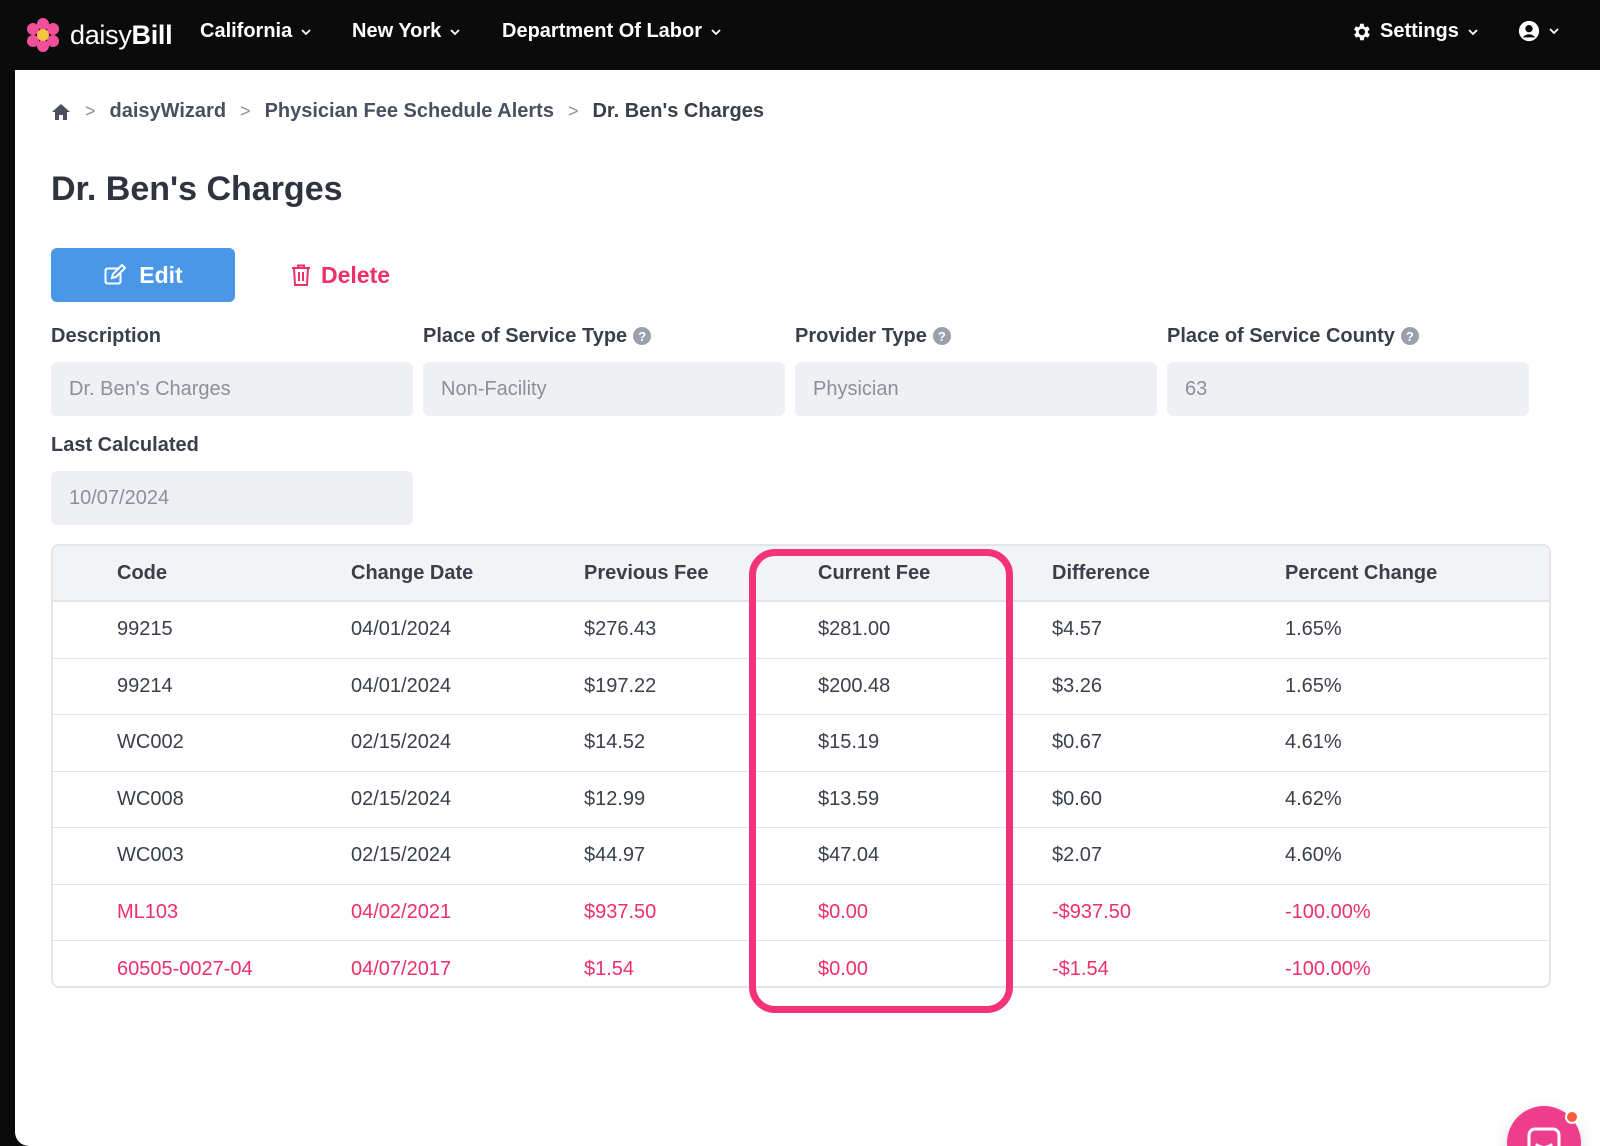 This screenshot has height=1146, width=1600. Describe the element at coordinates (1572, 1117) in the screenshot. I see `notification-dot` at that location.